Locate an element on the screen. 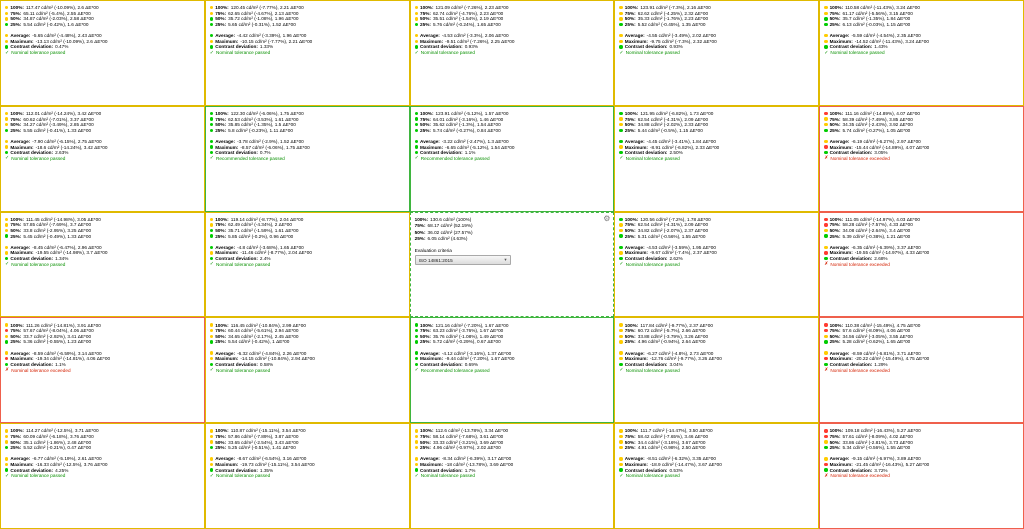 Image resolution: width=1024 pixels, height=529 pixels. level-value: 58.39 cd/m² (-7.49%), 3.85 ΔE*00 is located at coordinates (877, 119).